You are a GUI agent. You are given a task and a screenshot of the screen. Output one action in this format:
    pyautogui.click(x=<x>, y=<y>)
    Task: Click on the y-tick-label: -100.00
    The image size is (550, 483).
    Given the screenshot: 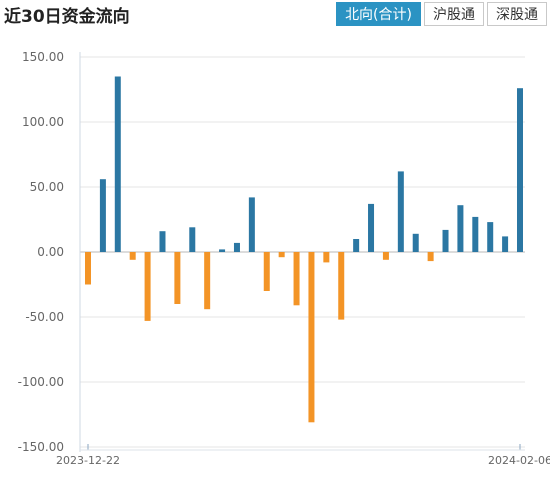 What is the action you would take?
    pyautogui.click(x=41, y=382)
    